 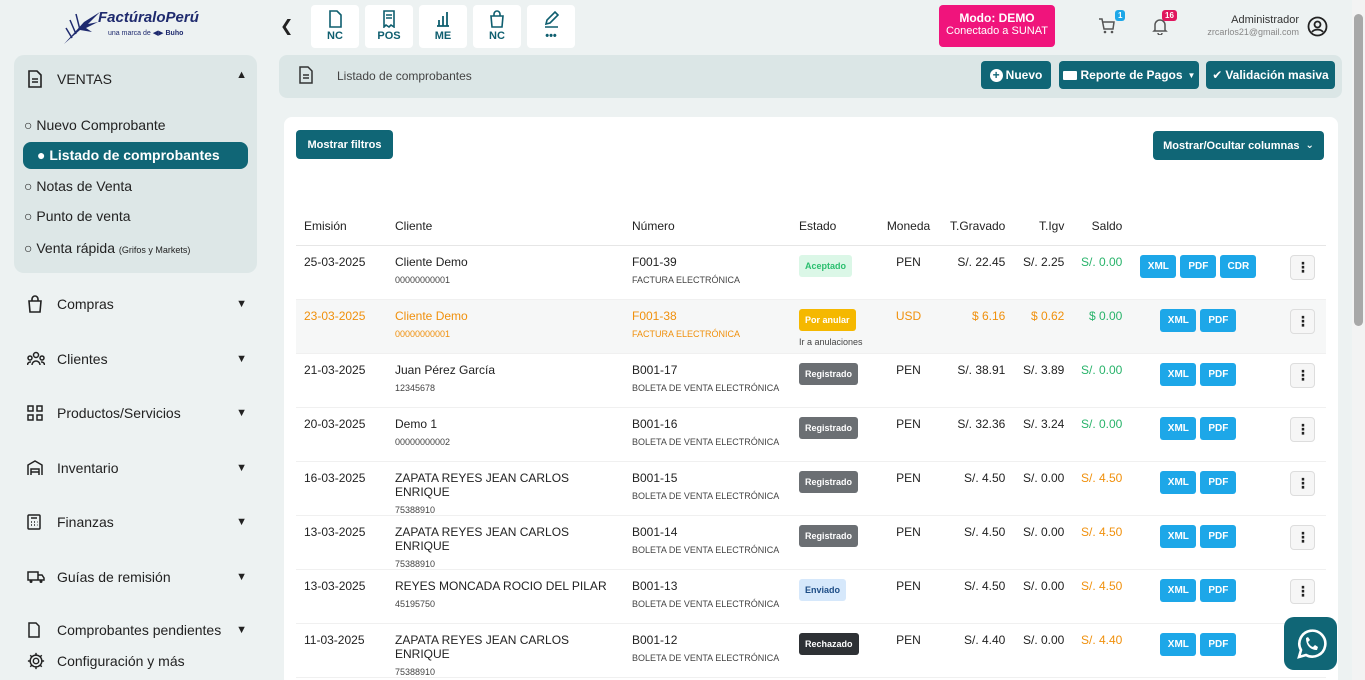 What do you see at coordinates (707, 272) in the screenshot?
I see `cell-numero: F001-39 FACTURA ELECTRÓNICA` at bounding box center [707, 272].